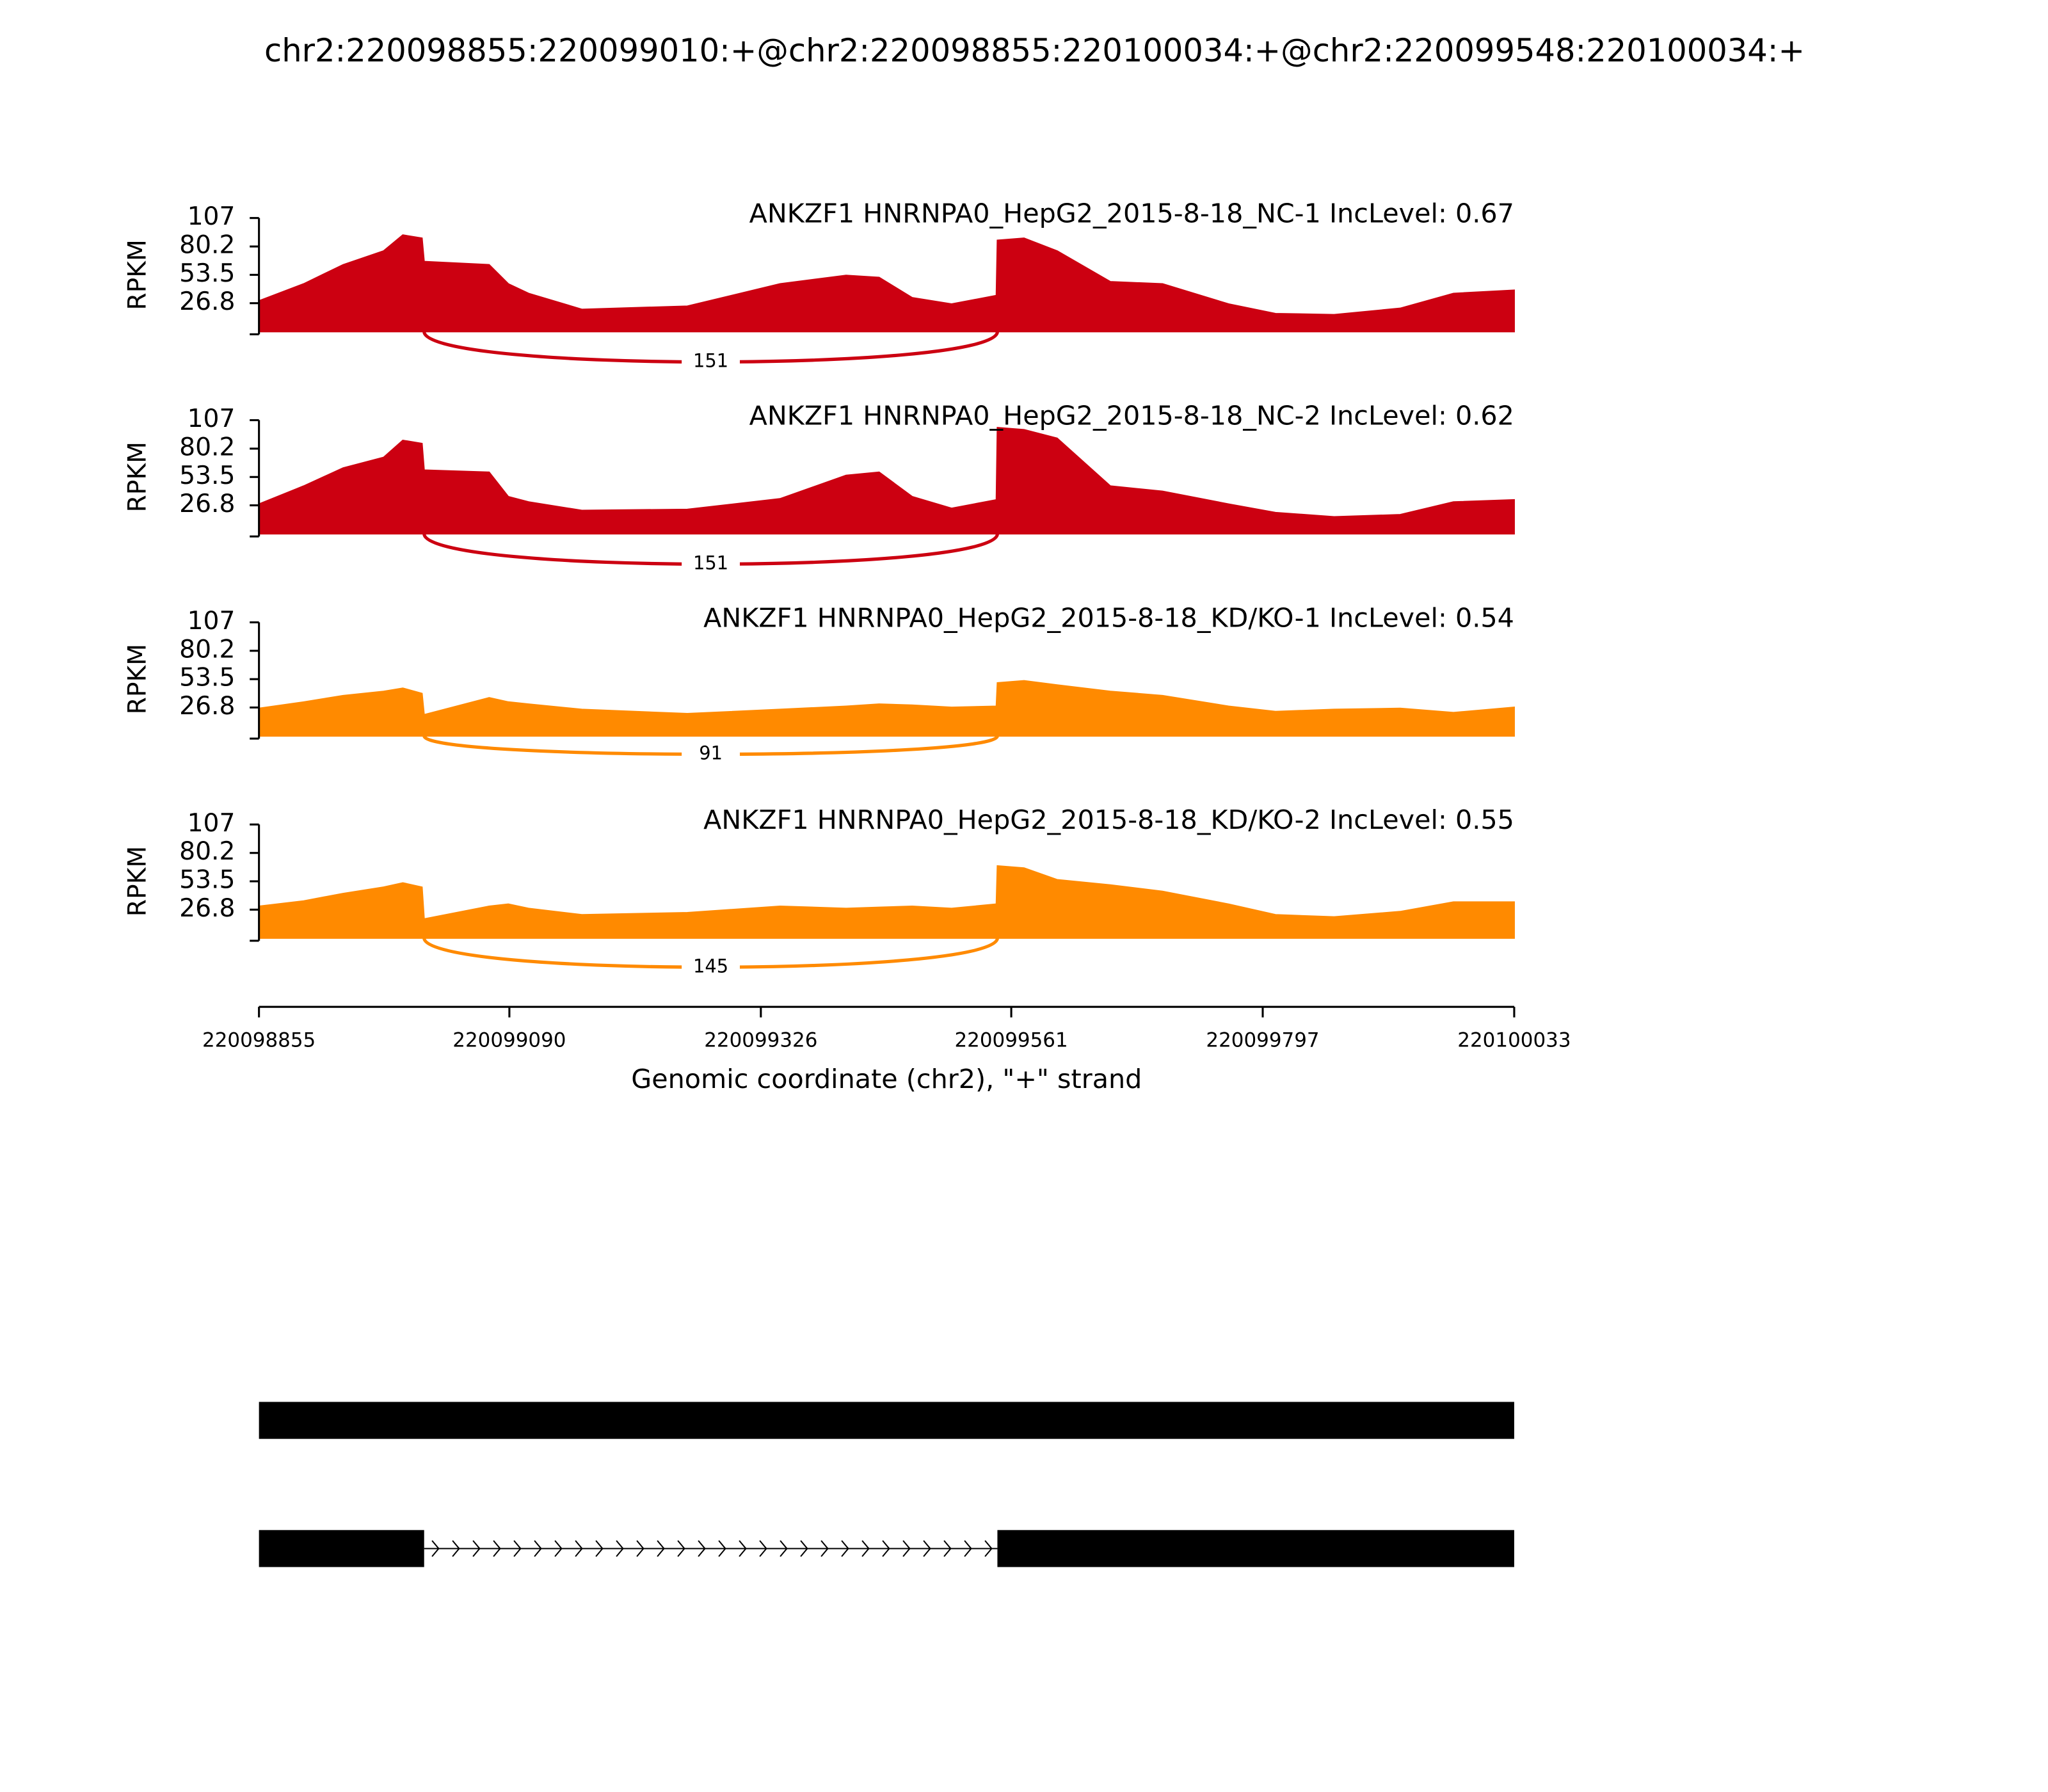  What do you see at coordinates (509, 1040) in the screenshot?
I see `x-tick-label: 220099090` at bounding box center [509, 1040].